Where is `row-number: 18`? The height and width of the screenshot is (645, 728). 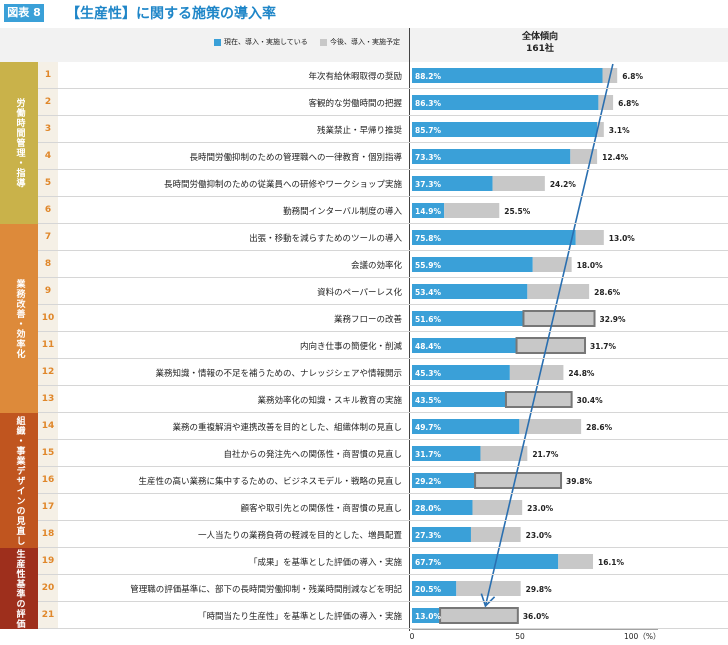 row-number: 18 is located at coordinates (48, 534).